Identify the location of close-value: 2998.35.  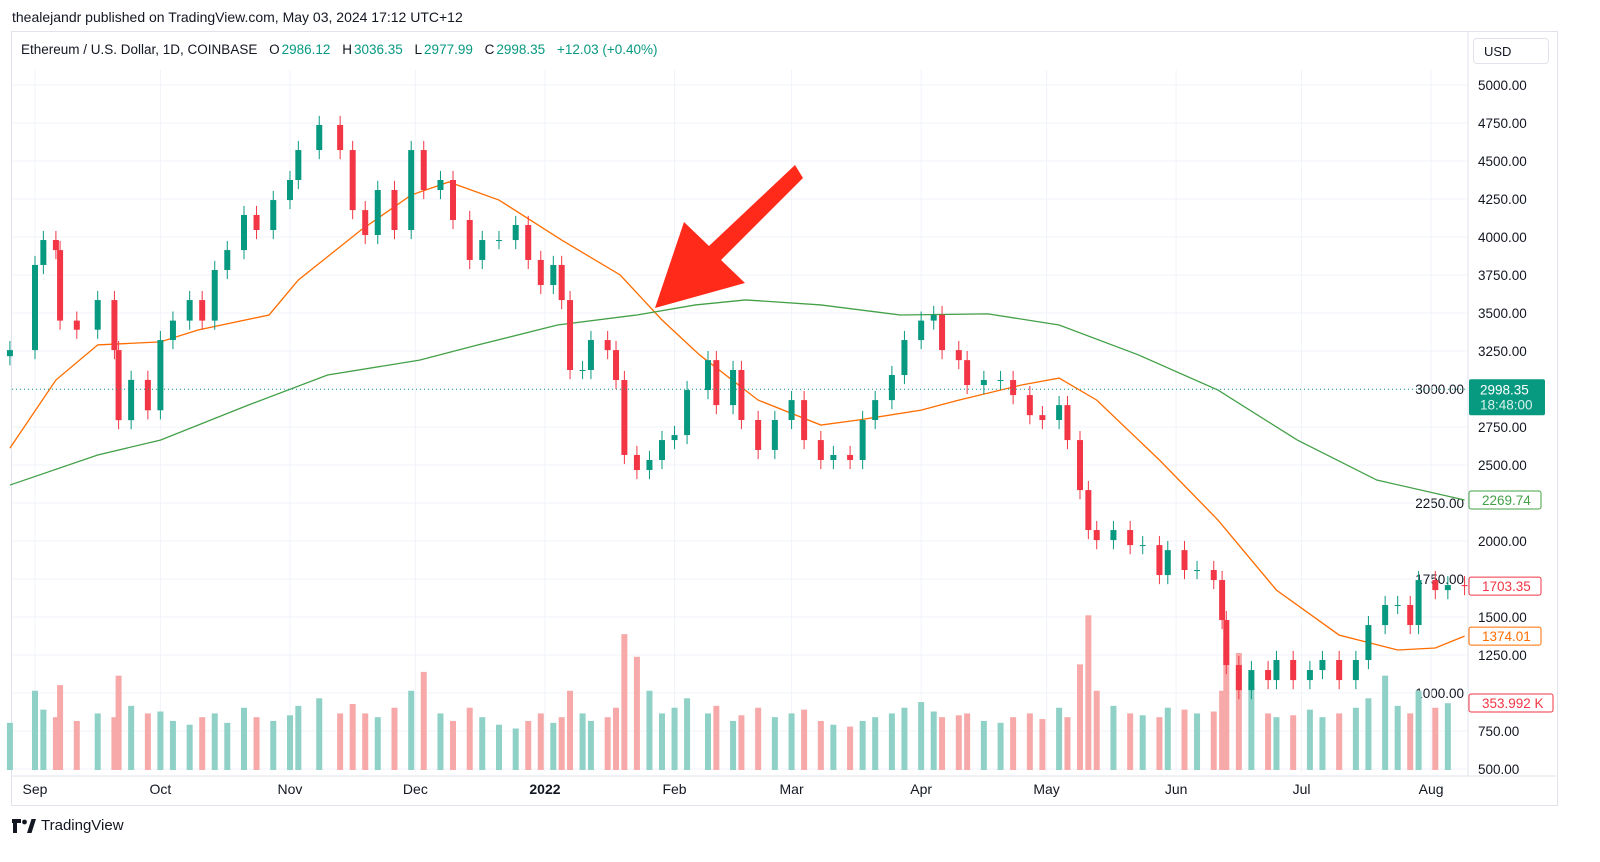
(521, 49).